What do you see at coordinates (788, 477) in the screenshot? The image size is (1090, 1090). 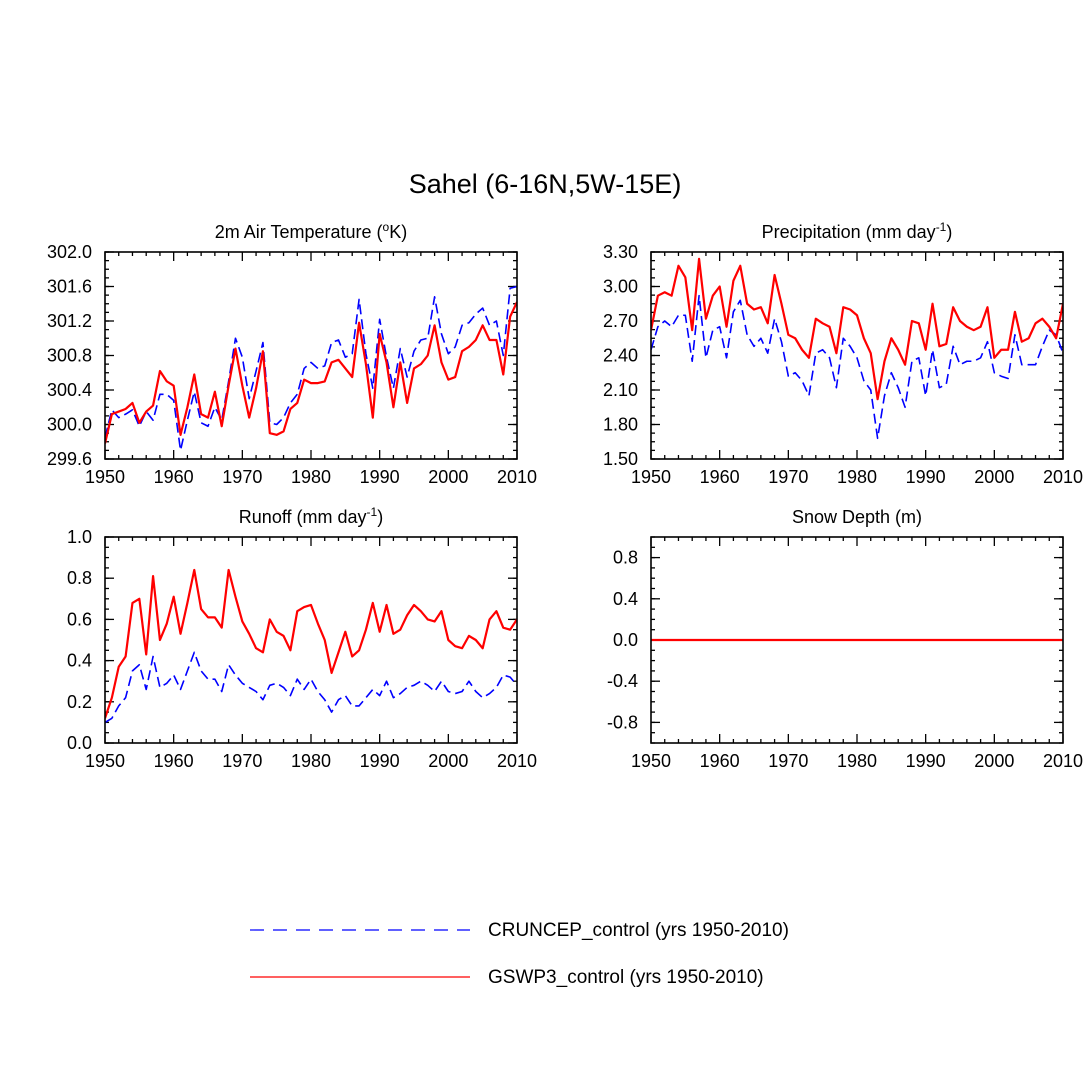 I see `x-tick-label-precip: 1970` at bounding box center [788, 477].